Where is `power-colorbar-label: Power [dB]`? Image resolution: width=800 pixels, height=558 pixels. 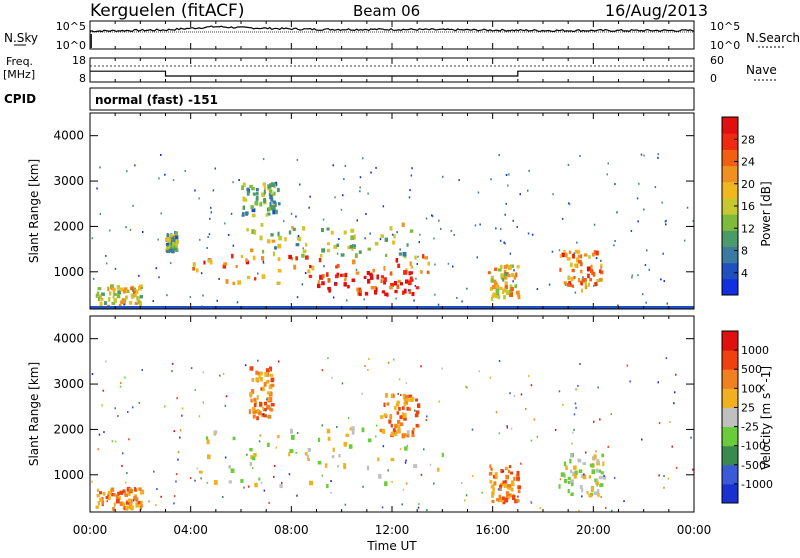
power-colorbar-label: Power [dB] is located at coordinates (766, 213).